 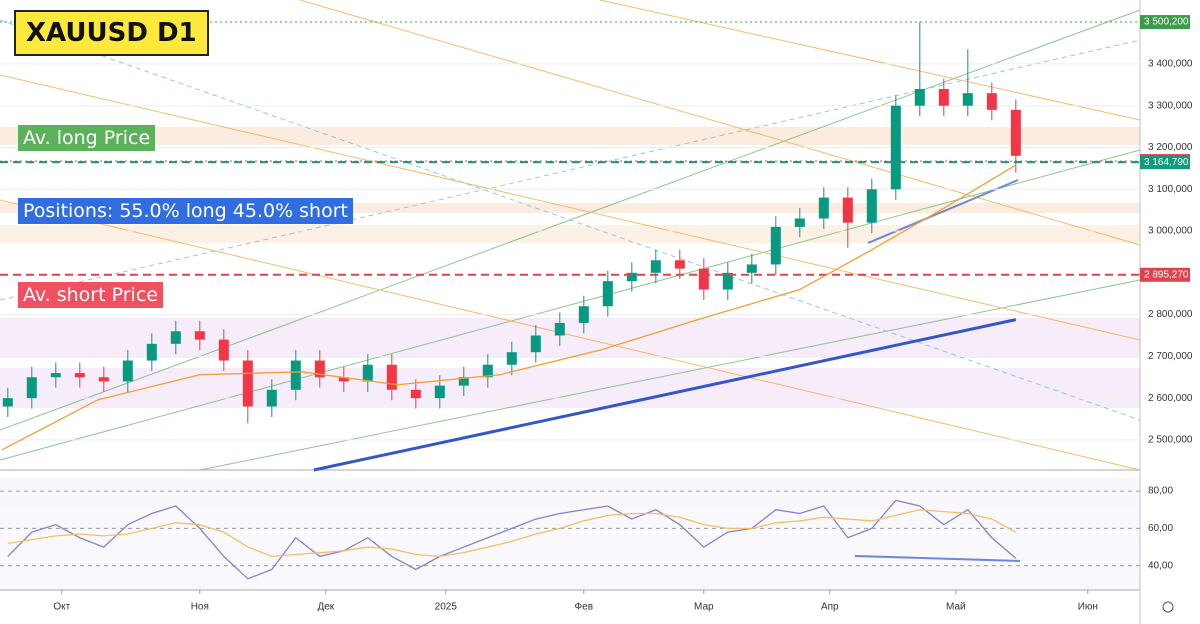 I want to click on x-tick-label: Дек, so click(x=325, y=607).